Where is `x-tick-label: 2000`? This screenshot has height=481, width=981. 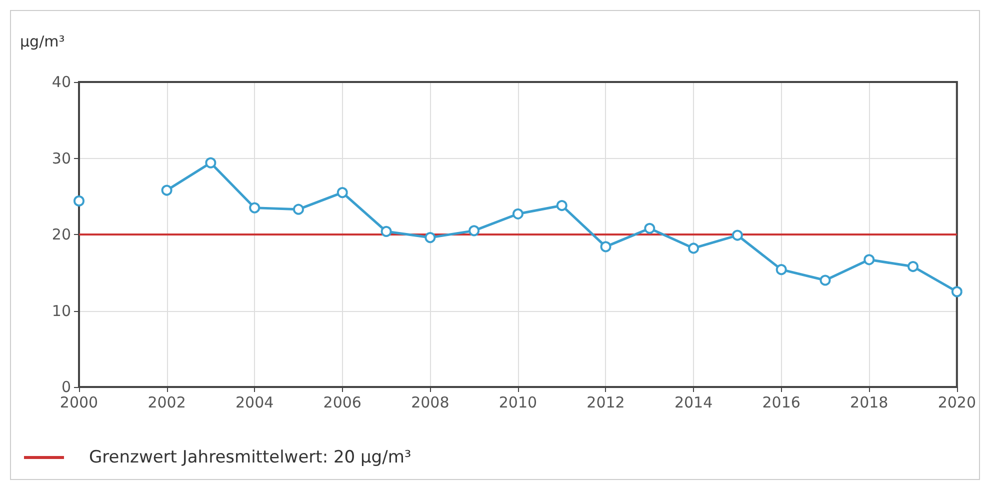 x-tick-label: 2000 is located at coordinates (79, 403).